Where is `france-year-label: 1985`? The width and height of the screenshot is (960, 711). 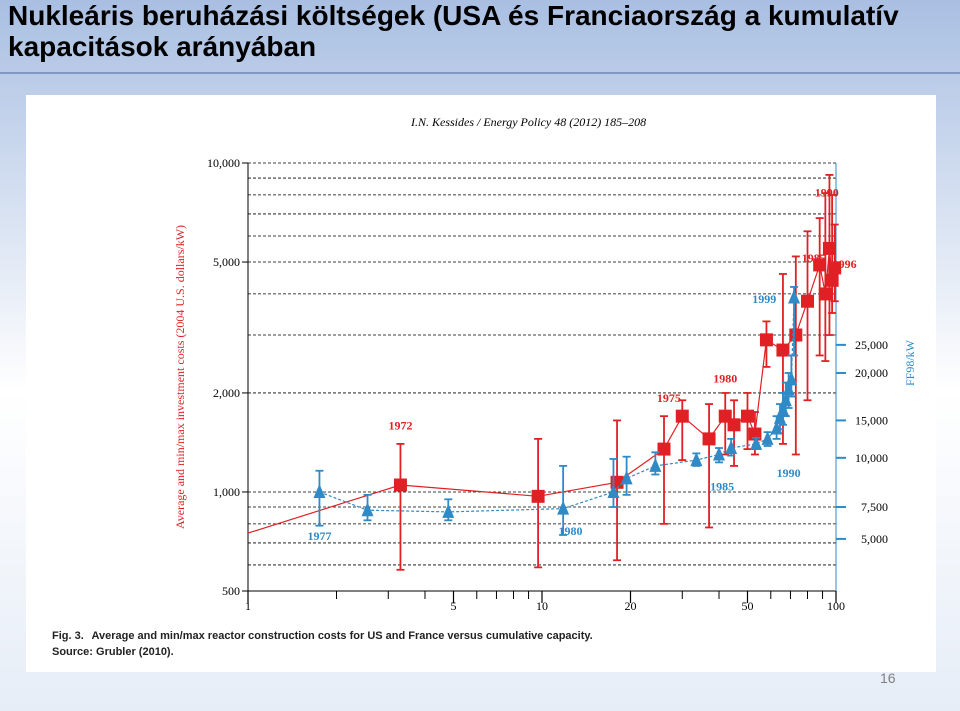 france-year-label: 1985 is located at coordinates (722, 487).